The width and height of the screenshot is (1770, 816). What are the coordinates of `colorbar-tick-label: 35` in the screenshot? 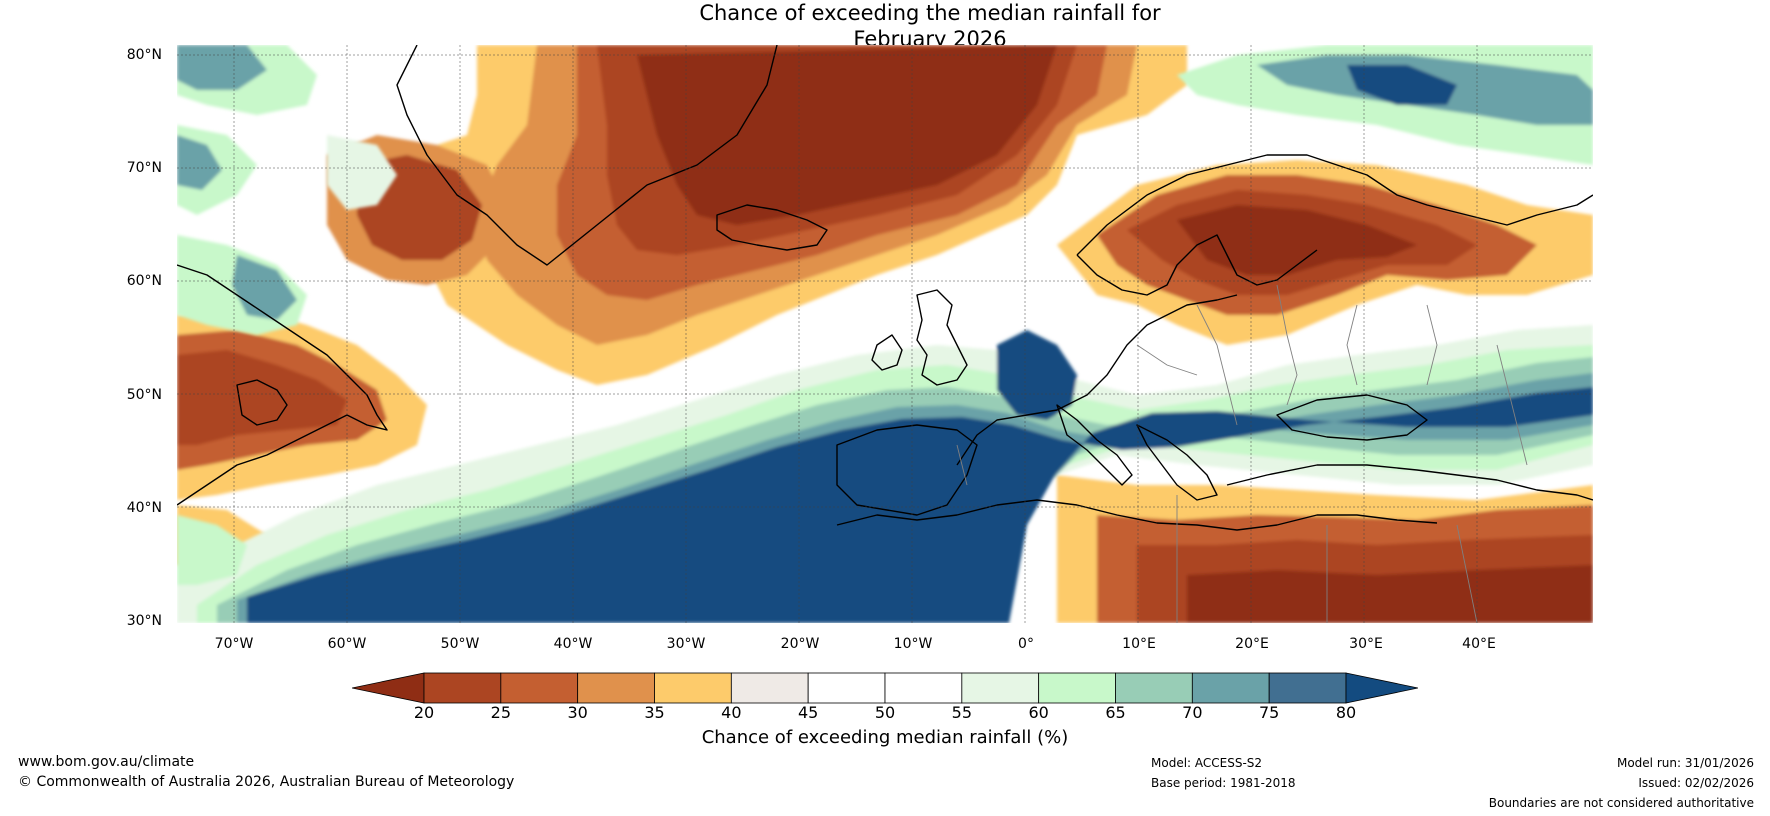 It's located at (654, 712).